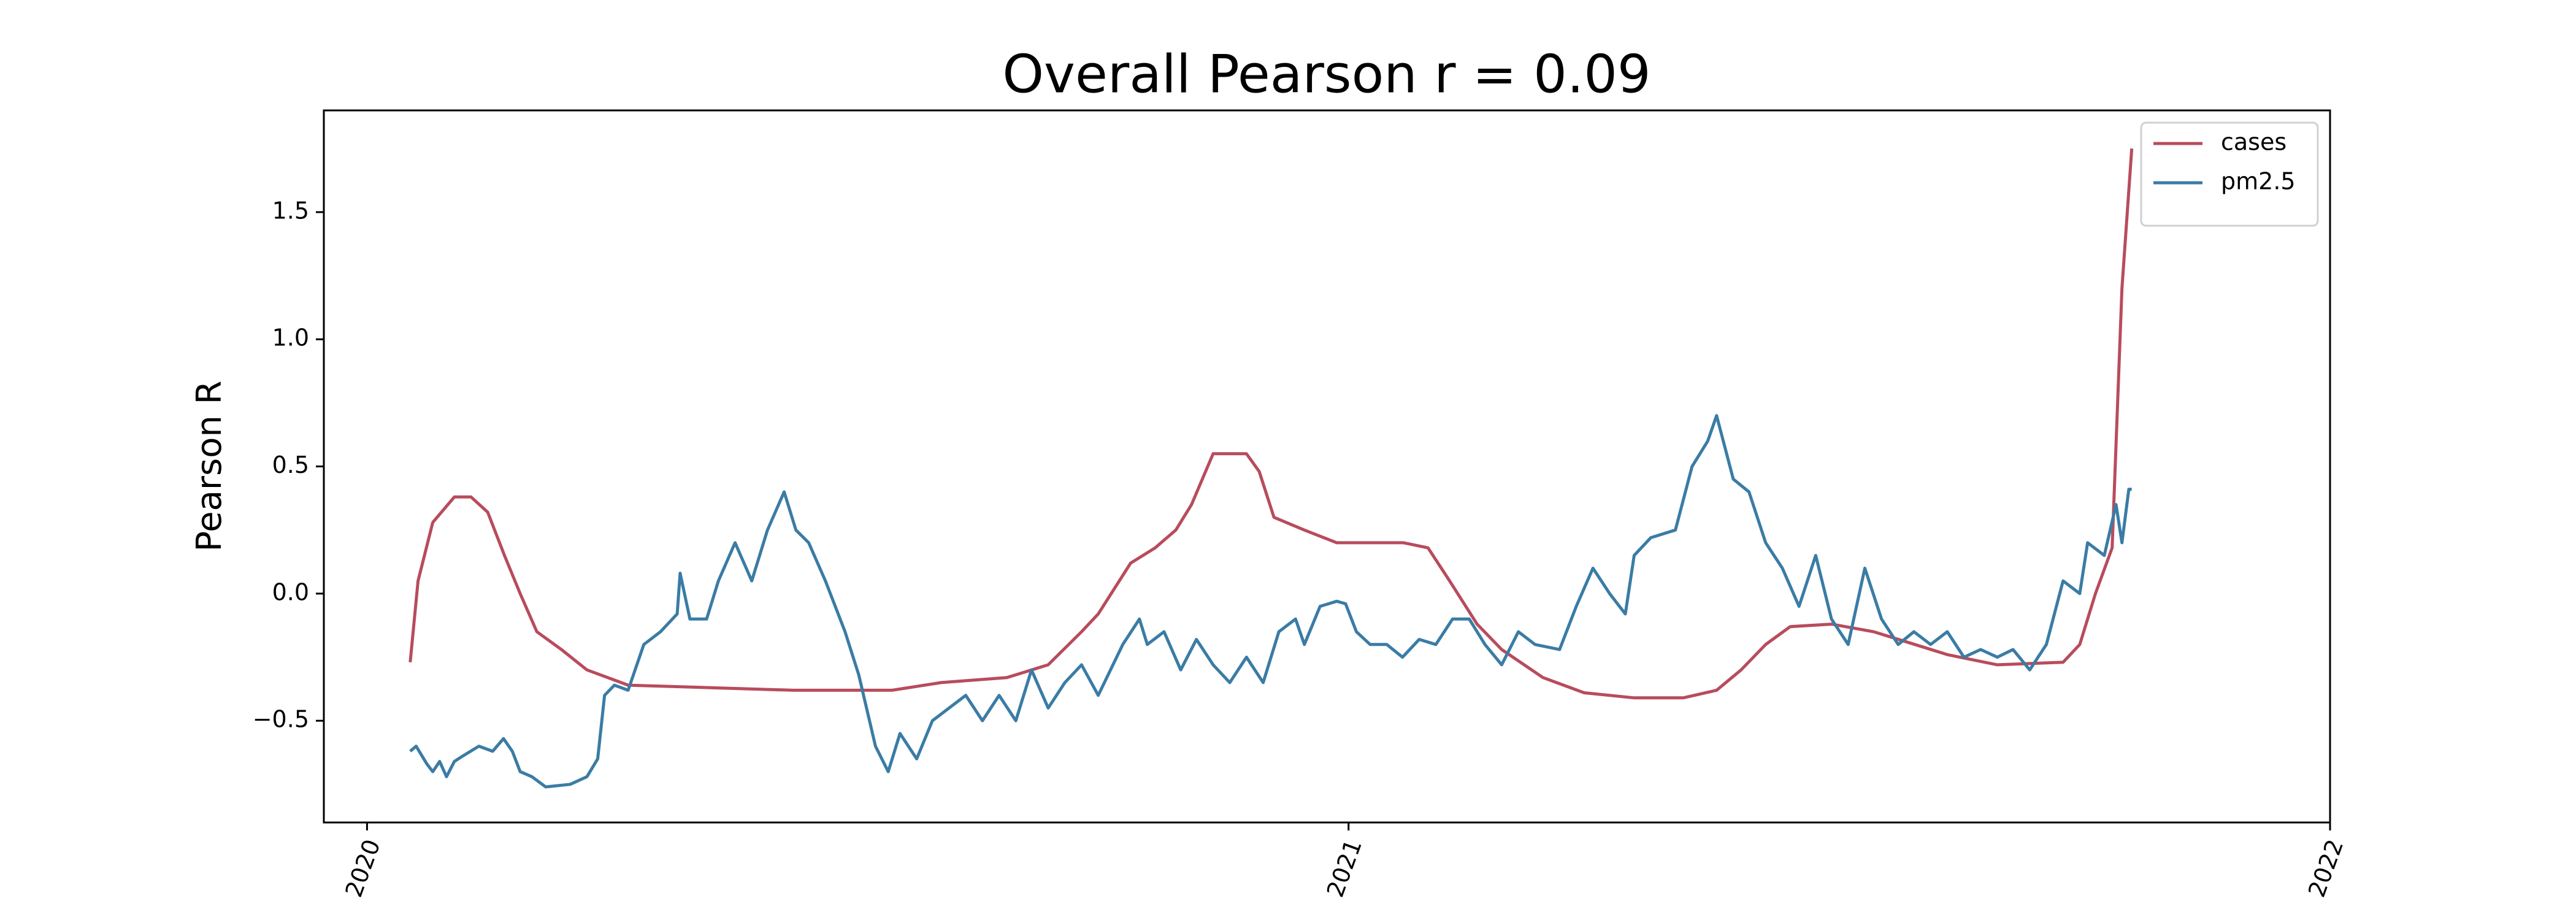  What do you see at coordinates (290, 464) in the screenshot?
I see `y-tick-label: 0.5` at bounding box center [290, 464].